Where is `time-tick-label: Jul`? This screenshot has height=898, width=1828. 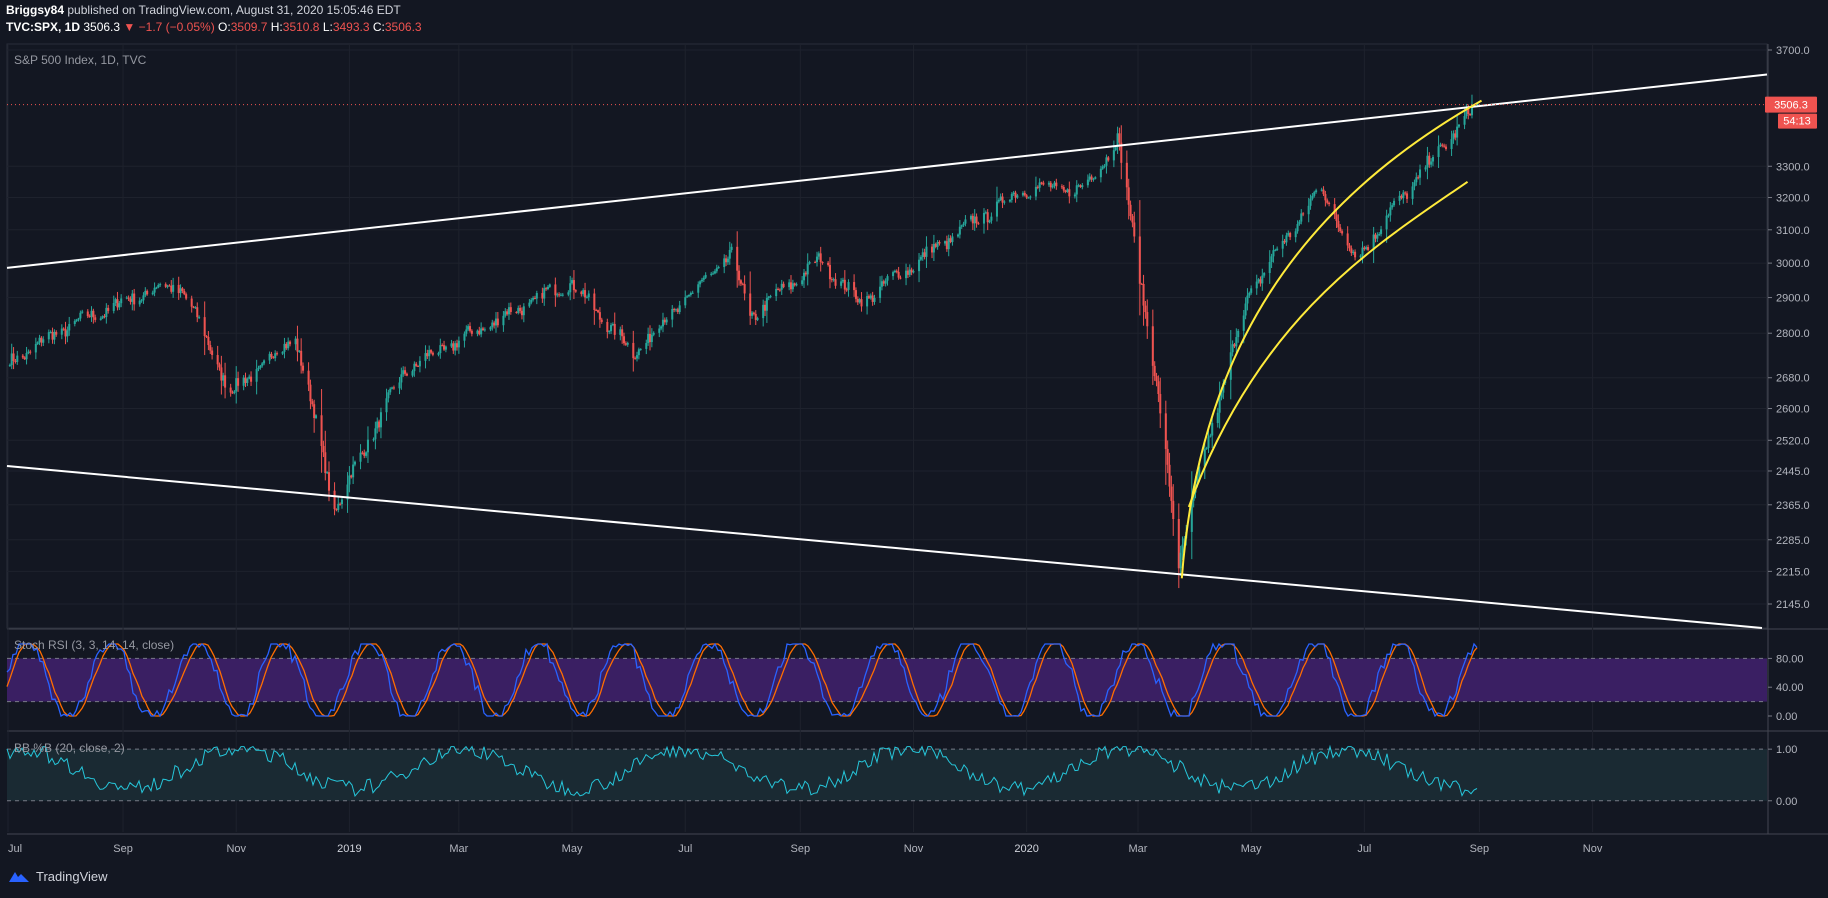
time-tick-label: Jul is located at coordinates (1364, 849).